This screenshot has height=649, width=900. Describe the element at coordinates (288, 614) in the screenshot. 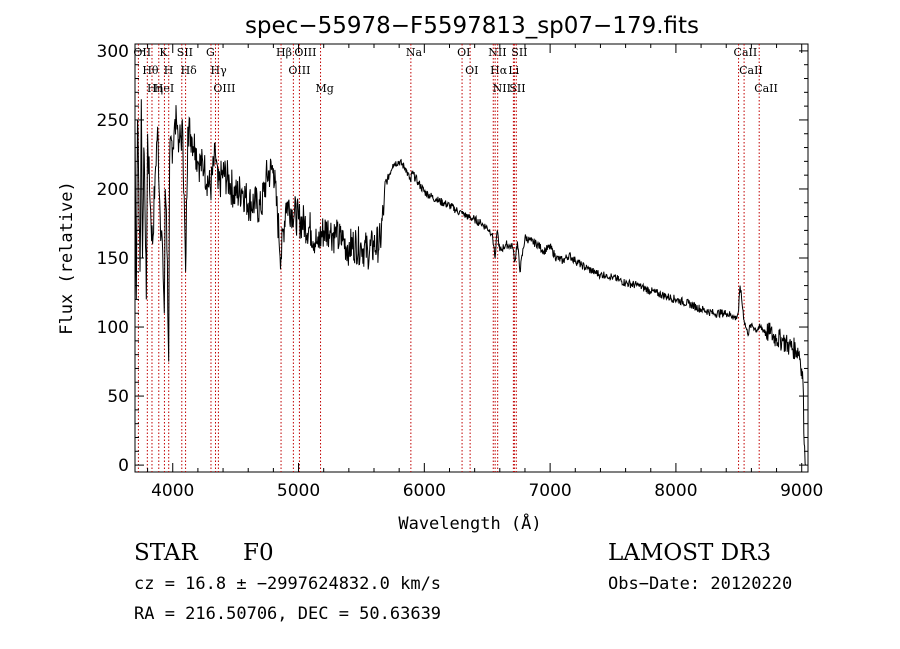

I see `ra-dec-coordinates: RA = 216.50706, DEC = 50.63639` at that location.